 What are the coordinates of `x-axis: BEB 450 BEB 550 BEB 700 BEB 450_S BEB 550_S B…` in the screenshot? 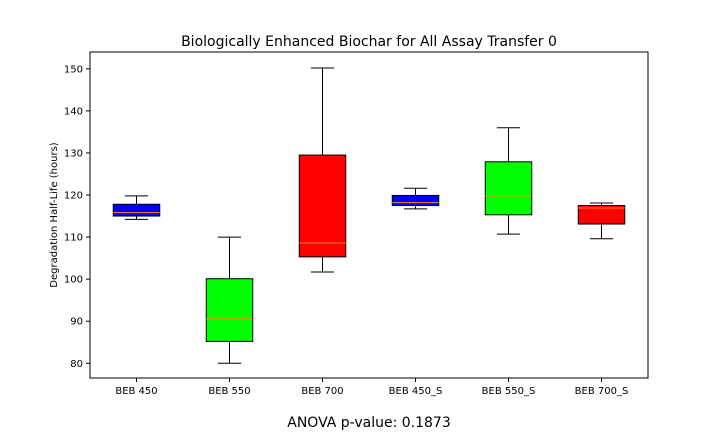 It's located at (371, 387).